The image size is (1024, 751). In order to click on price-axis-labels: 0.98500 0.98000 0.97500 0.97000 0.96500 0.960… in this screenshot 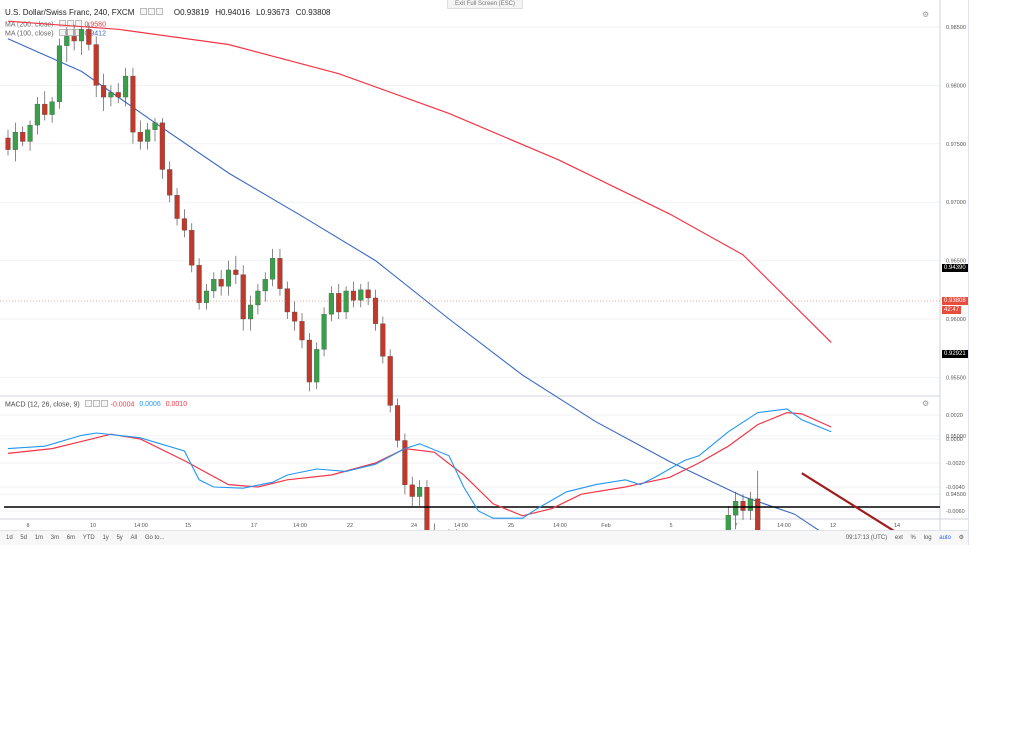, I will do `click(956, 261)`.